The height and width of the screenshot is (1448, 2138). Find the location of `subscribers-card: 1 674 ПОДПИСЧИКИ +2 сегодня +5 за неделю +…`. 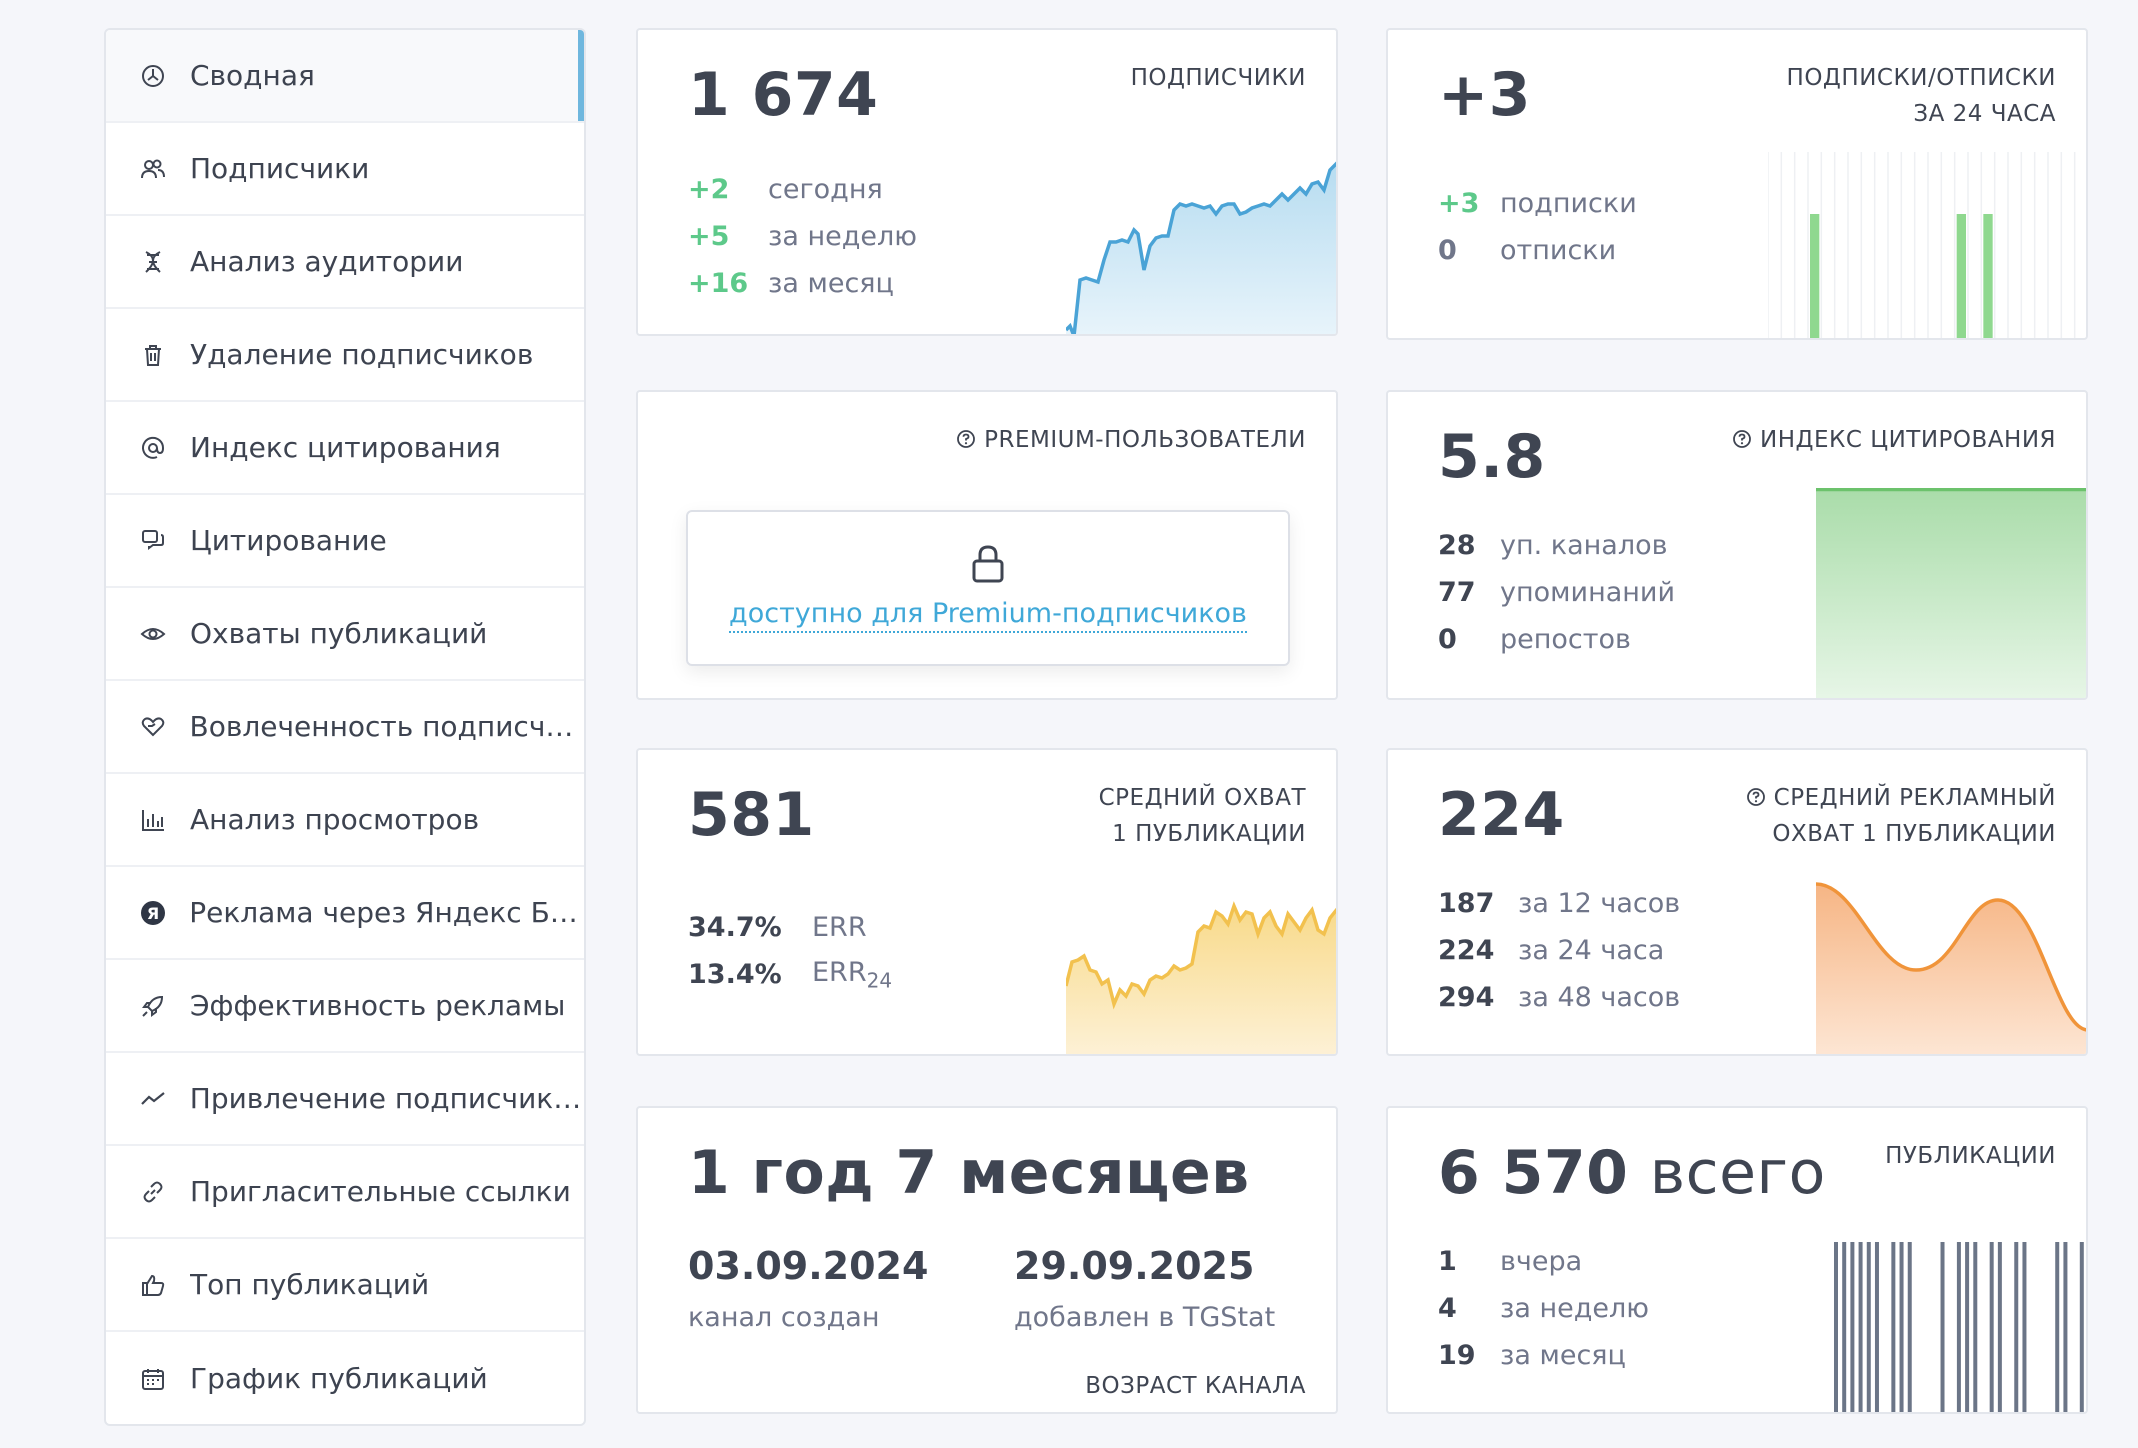

subscribers-card: 1 674 ПОДПИСЧИКИ +2 сегодня +5 за неделю +… is located at coordinates (987, 182).